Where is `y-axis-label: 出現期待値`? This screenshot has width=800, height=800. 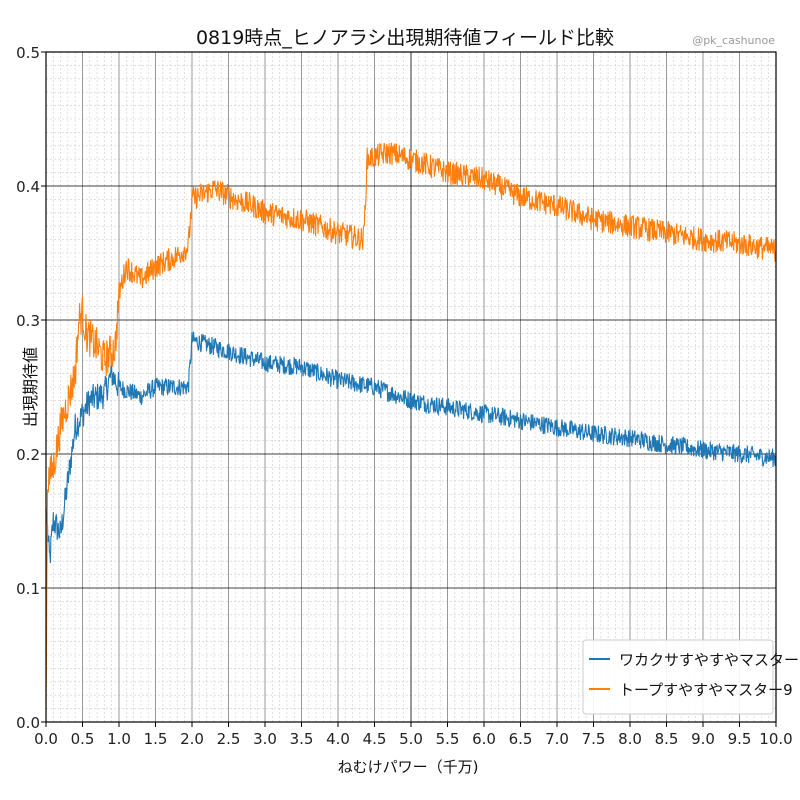
y-axis-label: 出現期待値 is located at coordinates (30, 387).